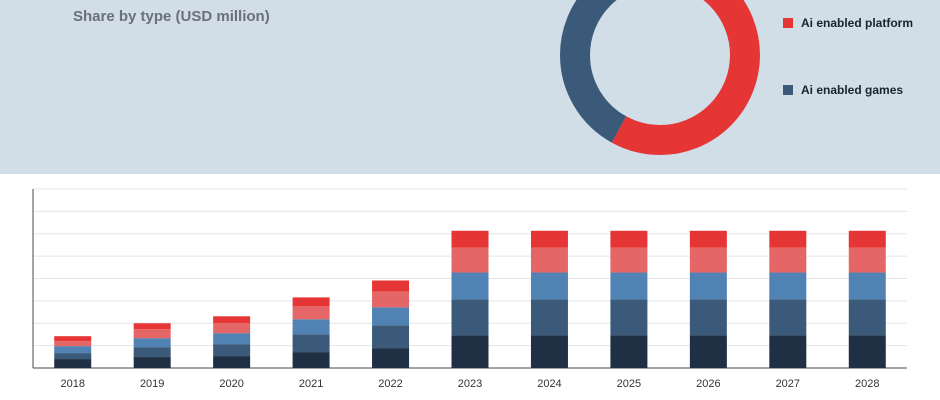  What do you see at coordinates (857, 23) in the screenshot?
I see `legend-label-platform: Ai enabled platform` at bounding box center [857, 23].